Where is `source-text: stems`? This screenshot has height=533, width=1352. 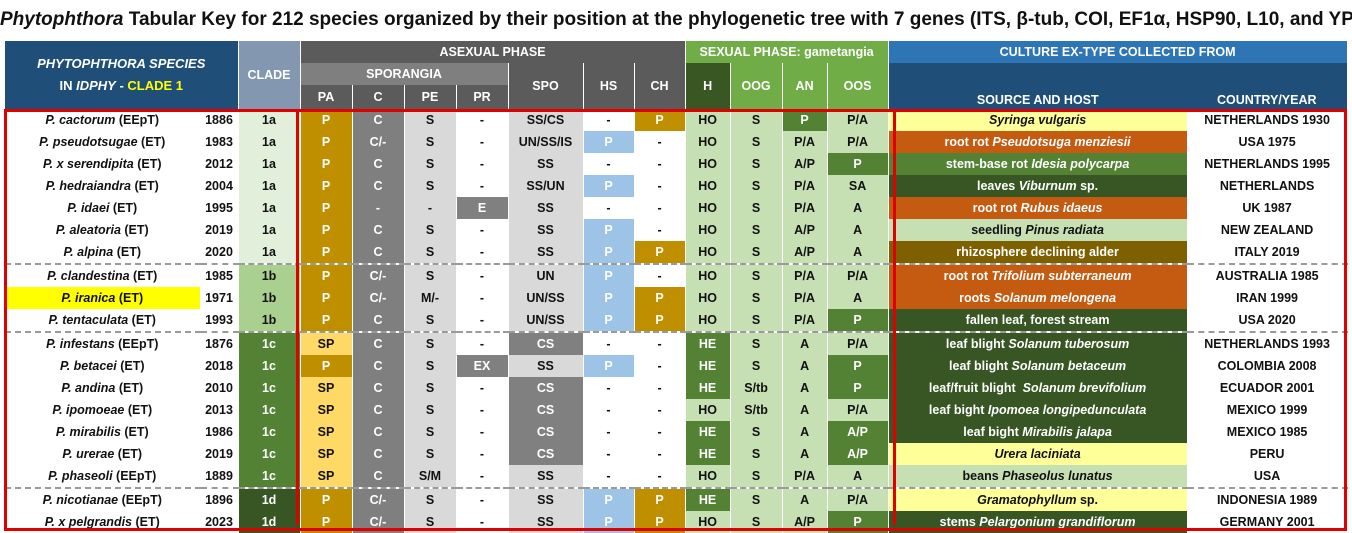 source-text: stems is located at coordinates (960, 522).